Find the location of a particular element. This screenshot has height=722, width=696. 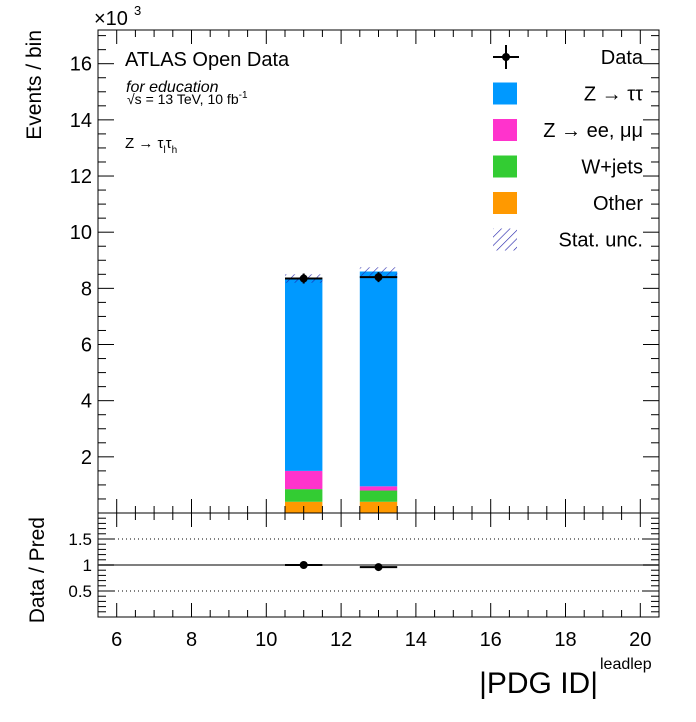

ratio-y-axis-title: Data / Pred is located at coordinates (37, 570).